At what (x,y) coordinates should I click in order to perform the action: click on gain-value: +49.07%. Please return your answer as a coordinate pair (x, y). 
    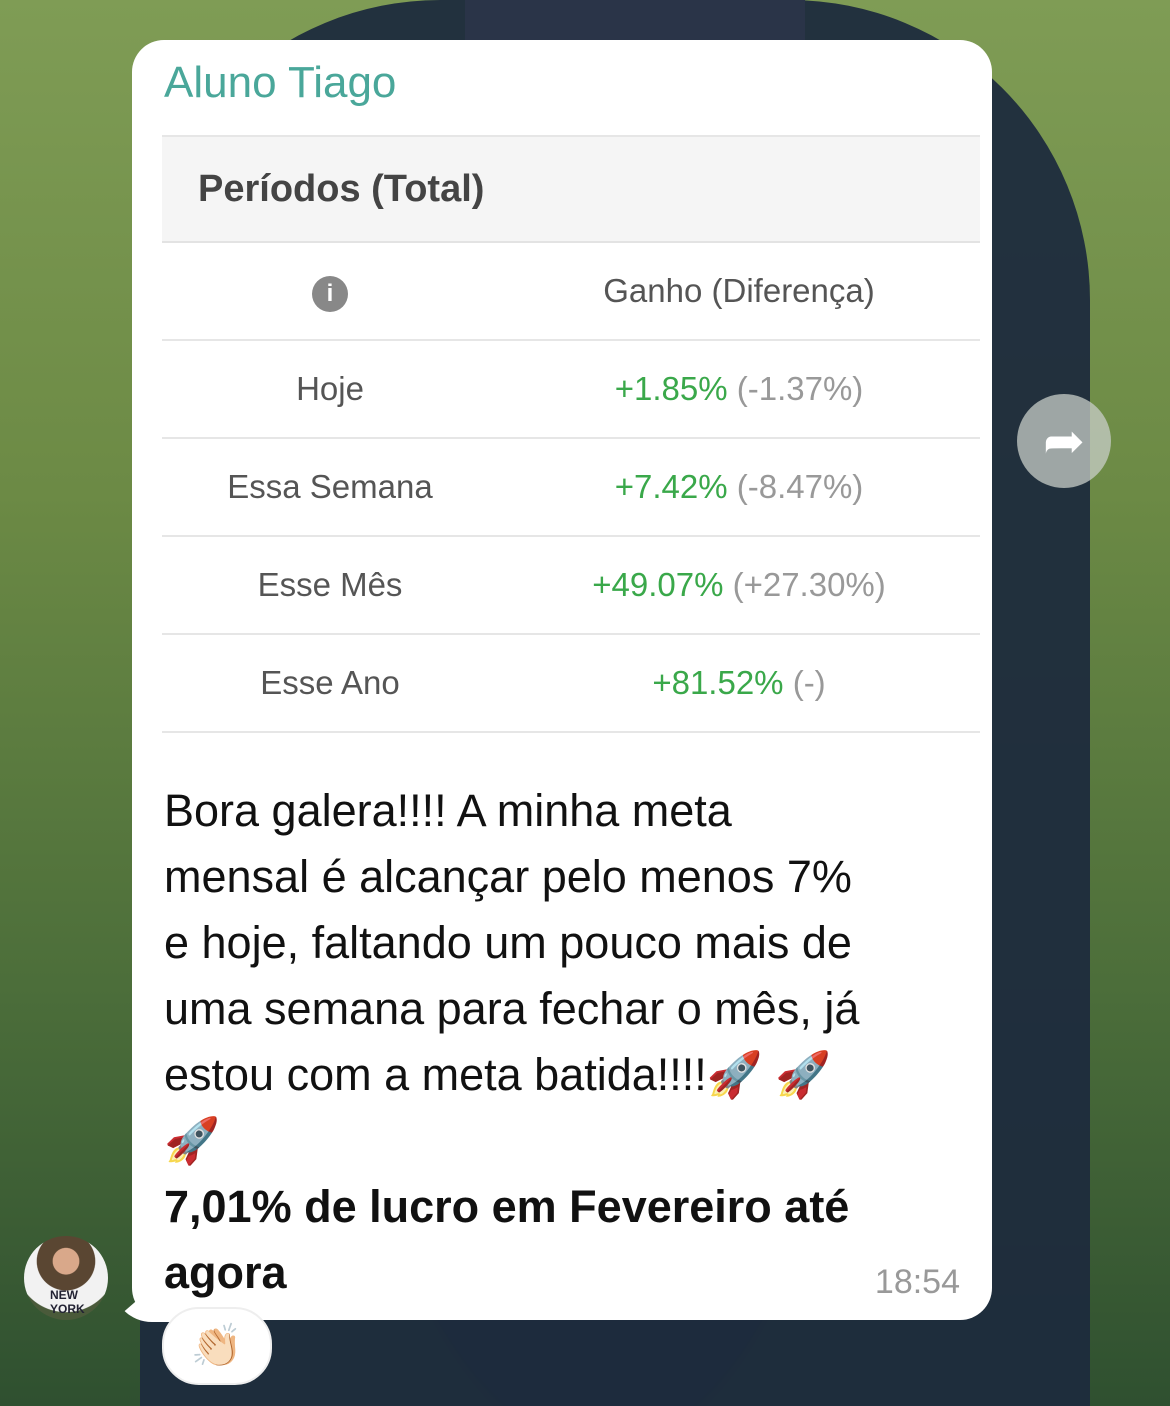
    Looking at the image, I should click on (658, 584).